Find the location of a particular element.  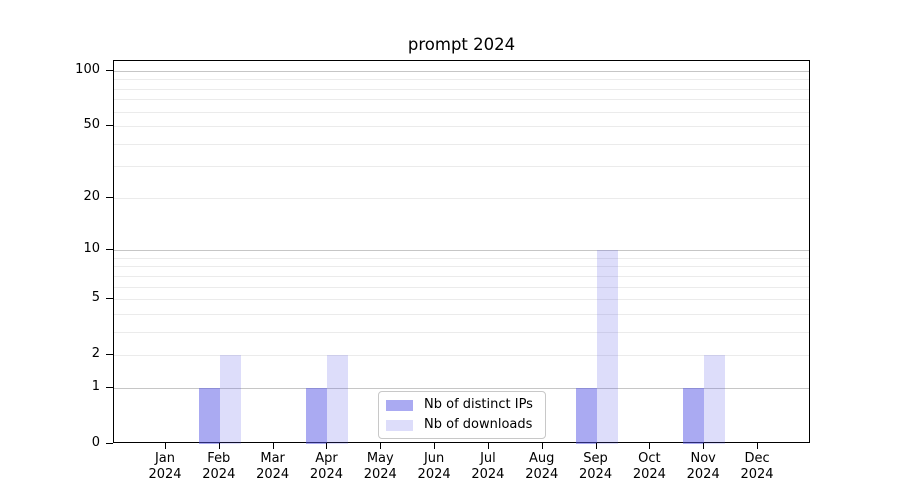

x-tick-label: Nov 2024 is located at coordinates (703, 467).